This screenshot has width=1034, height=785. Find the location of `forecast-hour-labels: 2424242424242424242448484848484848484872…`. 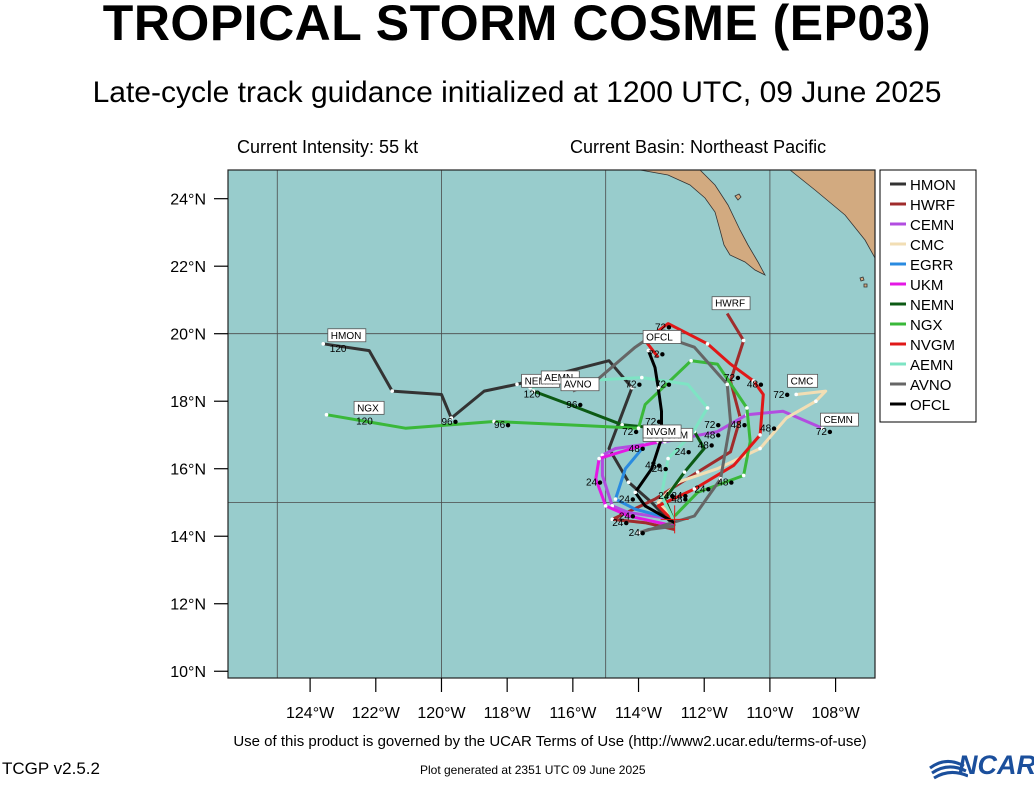

forecast-hour-labels: 2424242424242424242448484848484848484872… is located at coordinates (637, 430).